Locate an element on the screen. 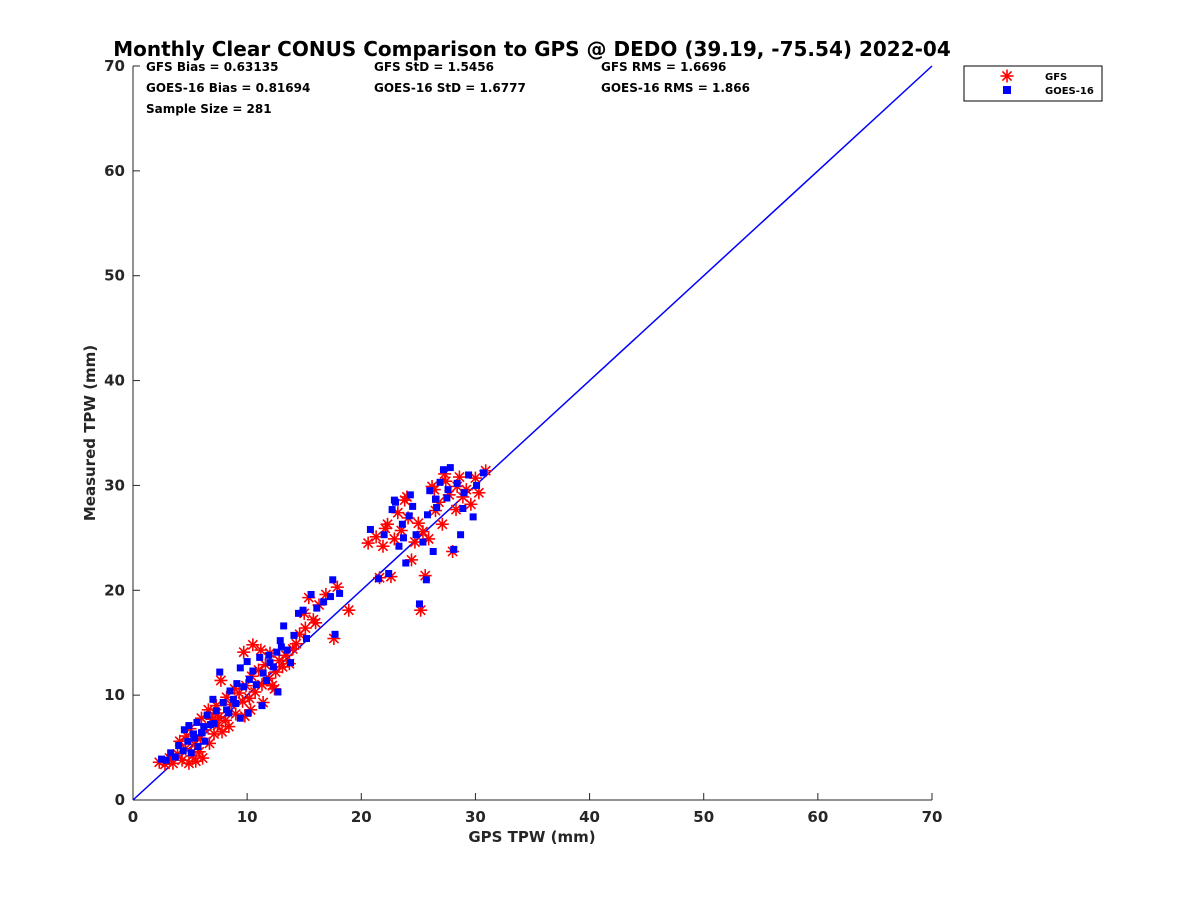 The height and width of the screenshot is (900, 1200). legend-box is located at coordinates (1033, 83).